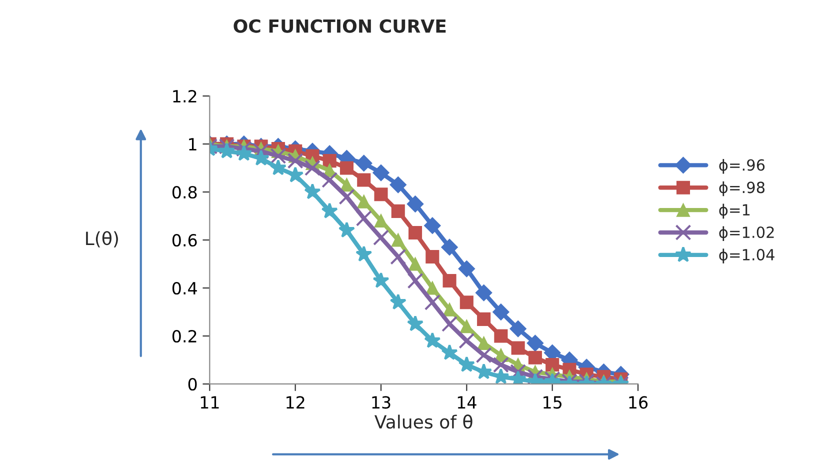  Describe the element at coordinates (381, 402) in the screenshot. I see `x-tick-label: 13` at that location.